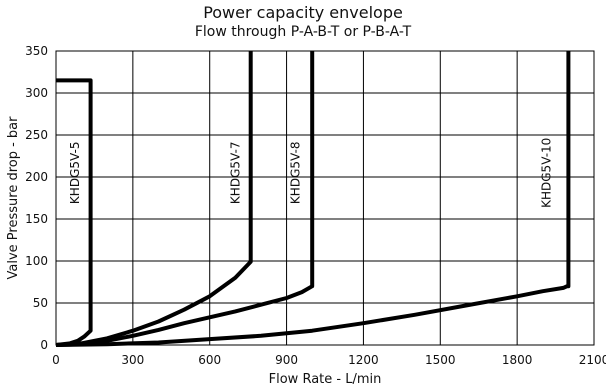 The image size is (606, 389). What do you see at coordinates (36, 219) in the screenshot?
I see `y-tick-label: 150` at bounding box center [36, 219].